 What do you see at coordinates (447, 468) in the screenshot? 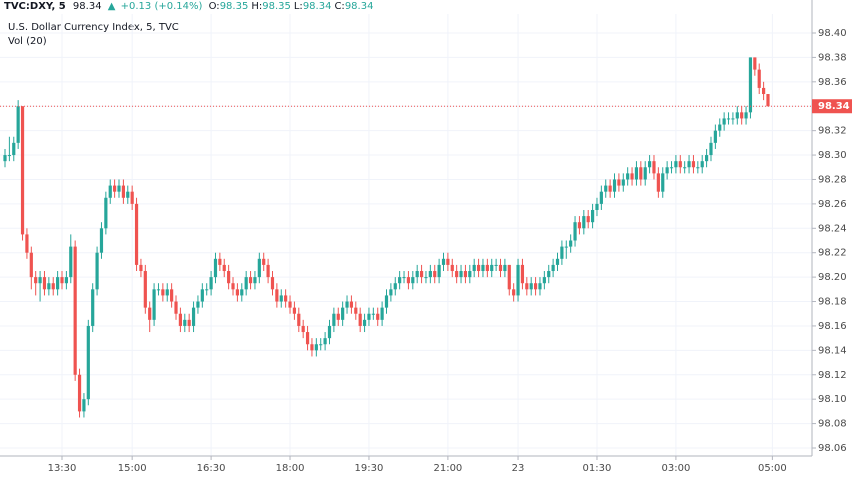
I see `x-tick-label: 21:00` at bounding box center [447, 468].